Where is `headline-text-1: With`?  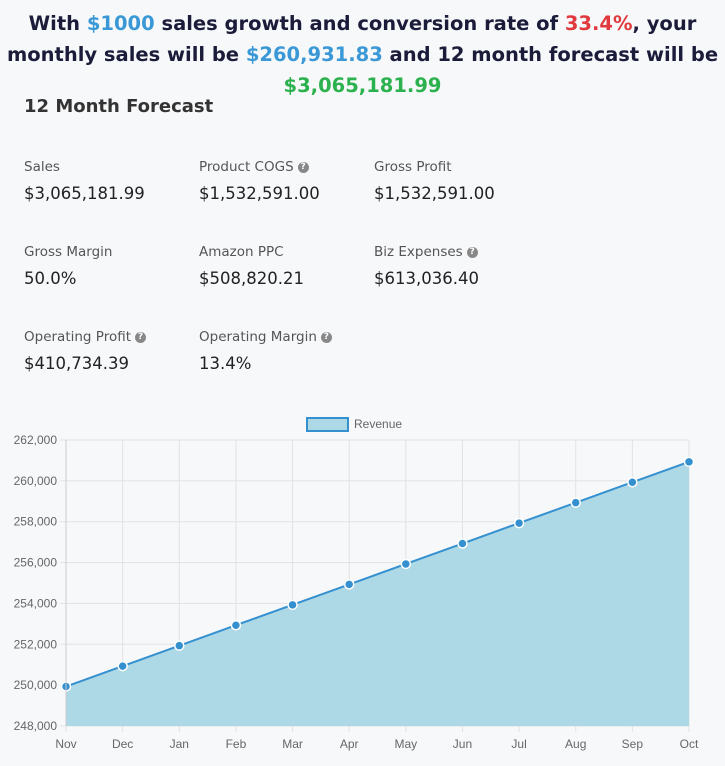 headline-text-1: With is located at coordinates (57, 23).